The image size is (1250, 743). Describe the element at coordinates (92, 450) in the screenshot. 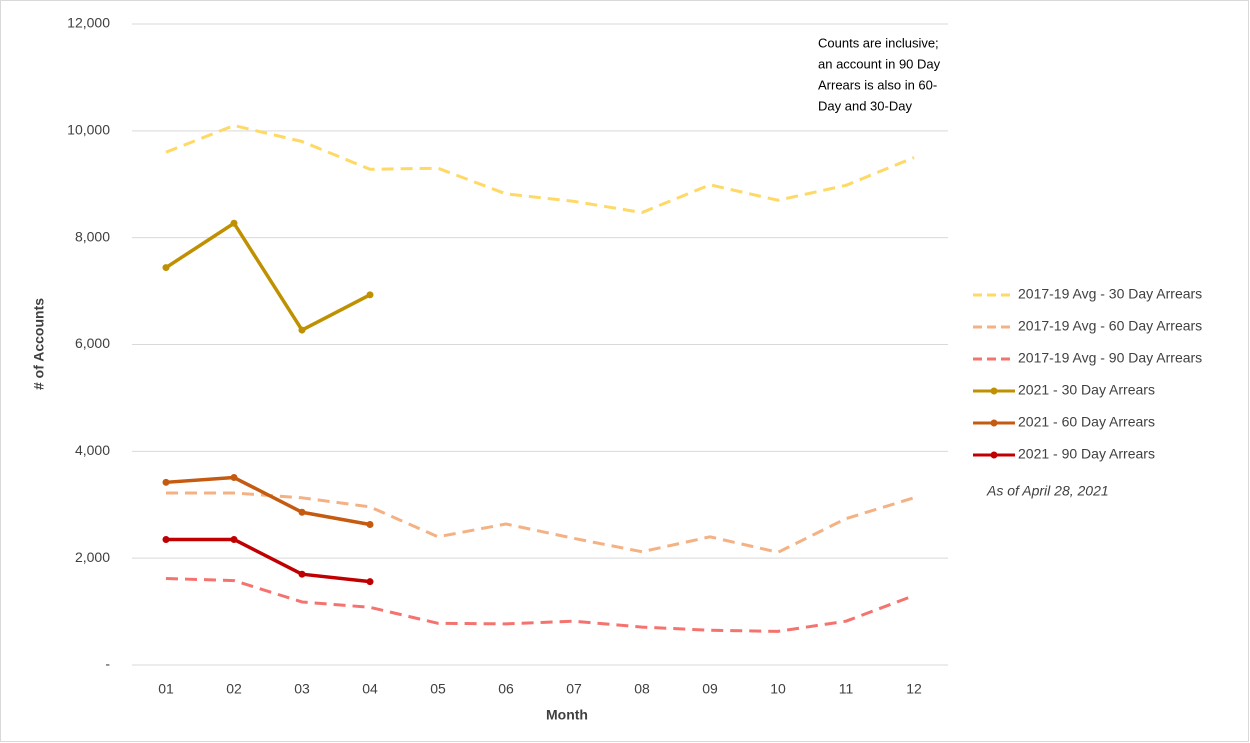

I see `y-tick-label: 4,000` at that location.